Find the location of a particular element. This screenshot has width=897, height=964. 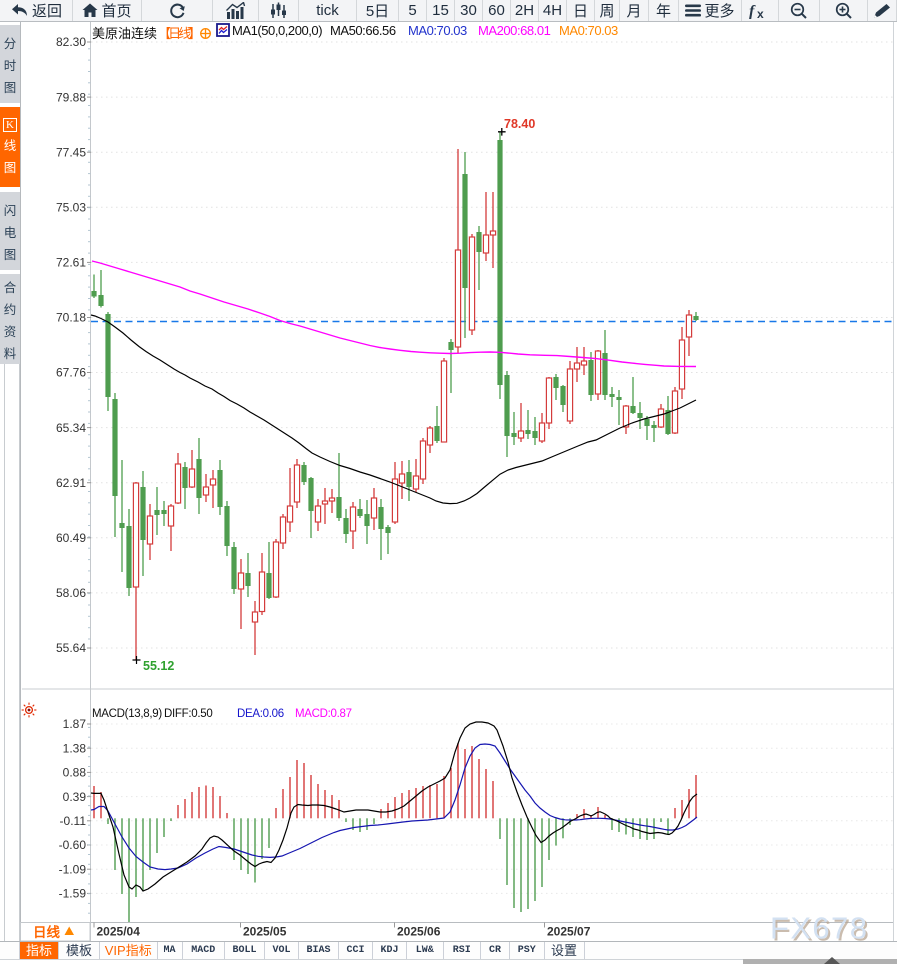

svg-text: 0.39 is located at coordinates (75, 797).